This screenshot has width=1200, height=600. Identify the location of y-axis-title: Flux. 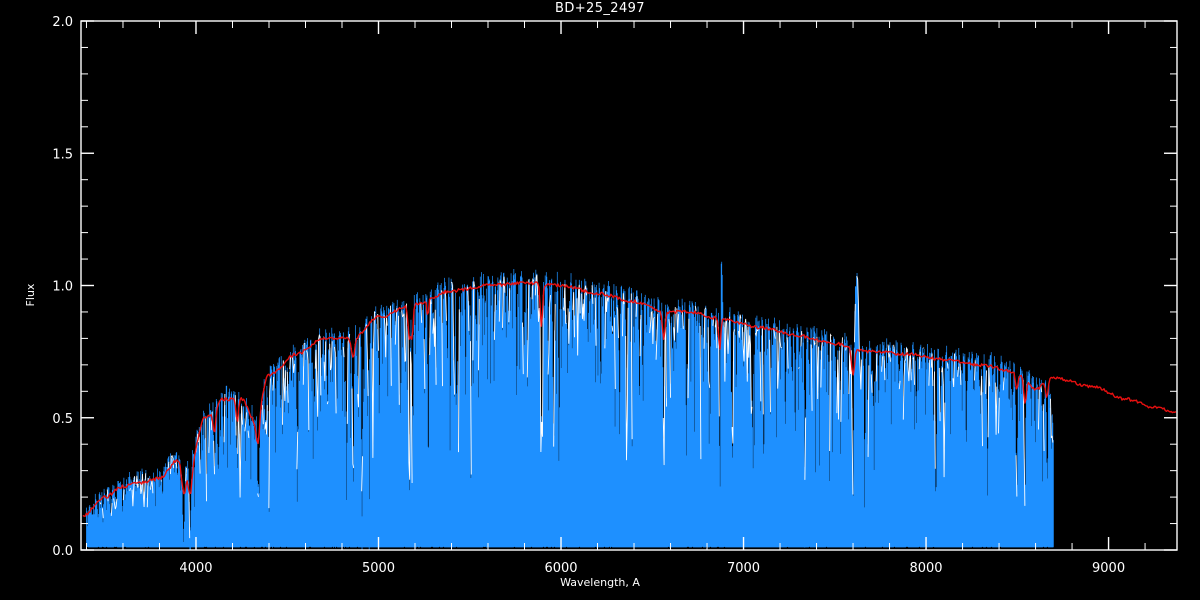
(30, 294).